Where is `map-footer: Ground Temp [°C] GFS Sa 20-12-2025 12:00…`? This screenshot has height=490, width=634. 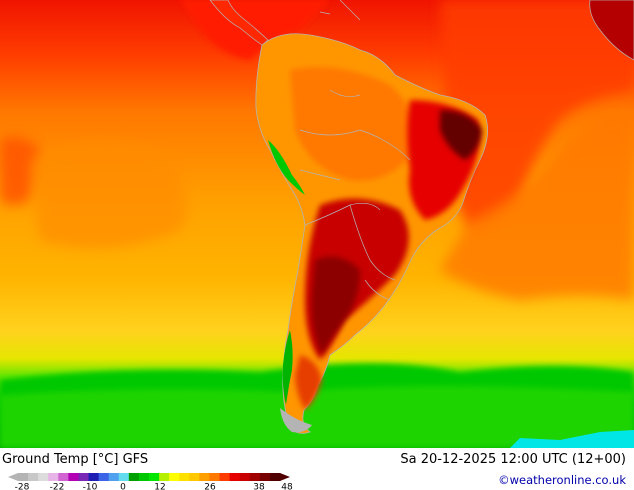
map-footer: Ground Temp [°C] GFS Sa 20-12-2025 12:00… is located at coordinates (317, 469).